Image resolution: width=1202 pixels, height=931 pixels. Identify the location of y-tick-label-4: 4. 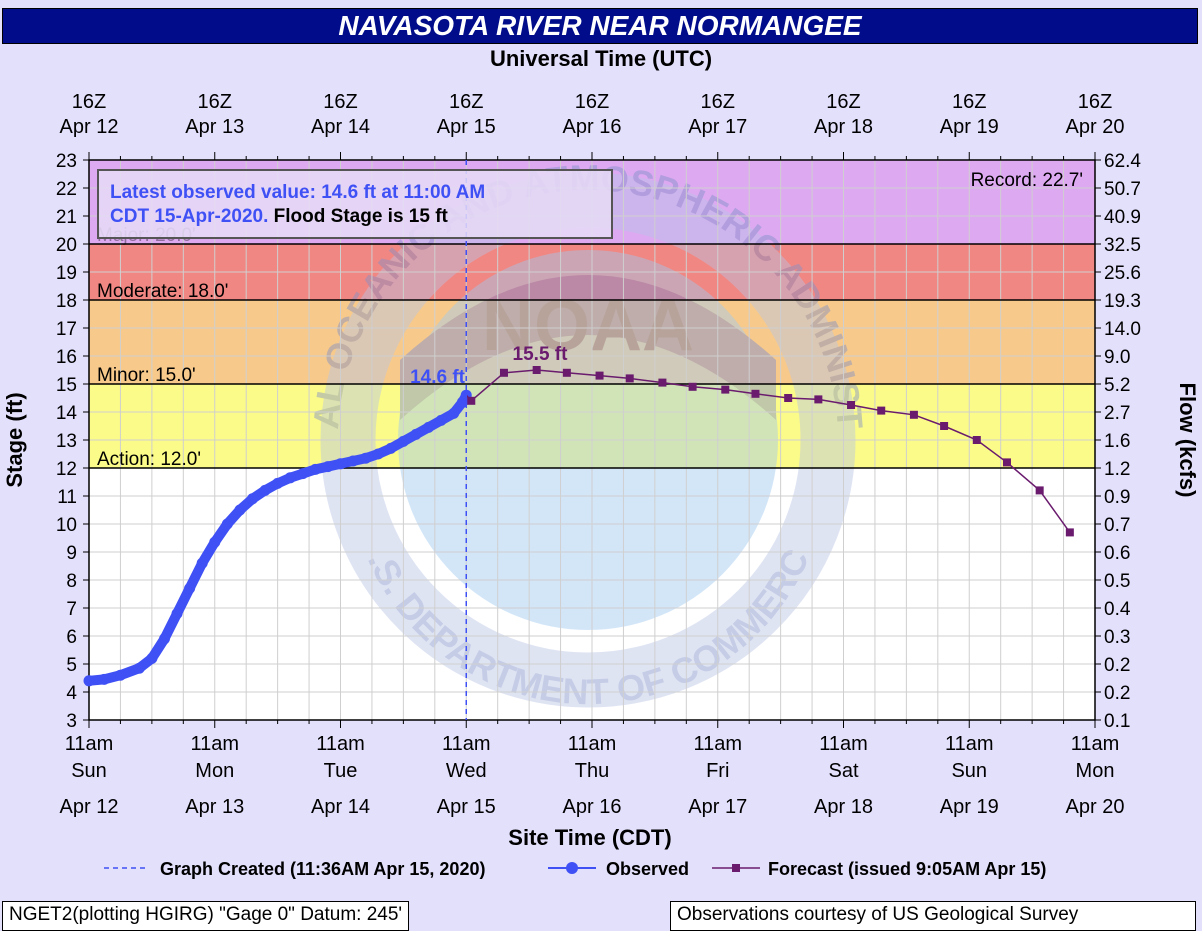
(71, 693).